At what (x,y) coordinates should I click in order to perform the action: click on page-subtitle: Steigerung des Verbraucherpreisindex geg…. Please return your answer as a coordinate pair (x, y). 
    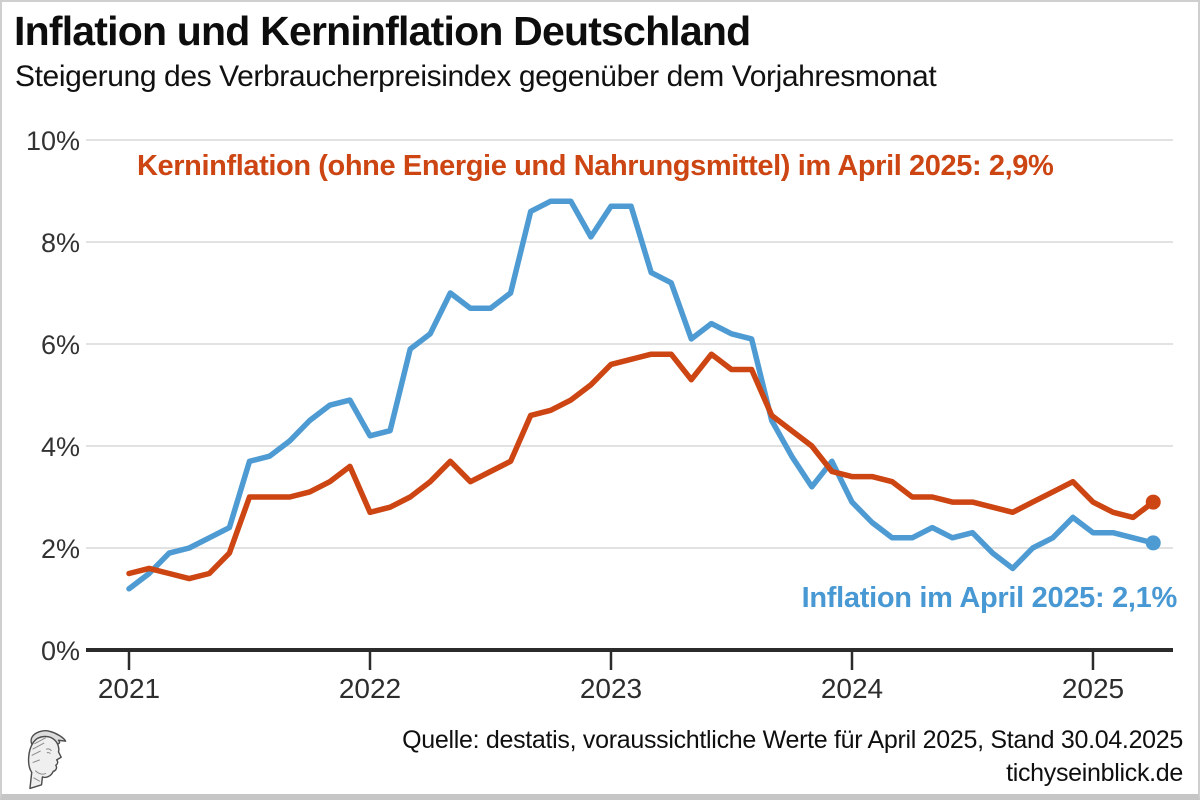
    Looking at the image, I should click on (476, 76).